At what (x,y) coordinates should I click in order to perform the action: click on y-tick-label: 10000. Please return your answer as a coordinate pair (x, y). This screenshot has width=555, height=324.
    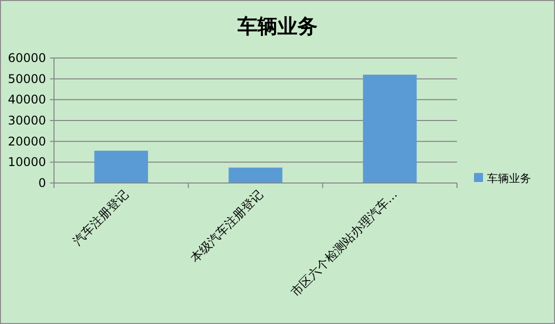
    Looking at the image, I should click on (27, 162).